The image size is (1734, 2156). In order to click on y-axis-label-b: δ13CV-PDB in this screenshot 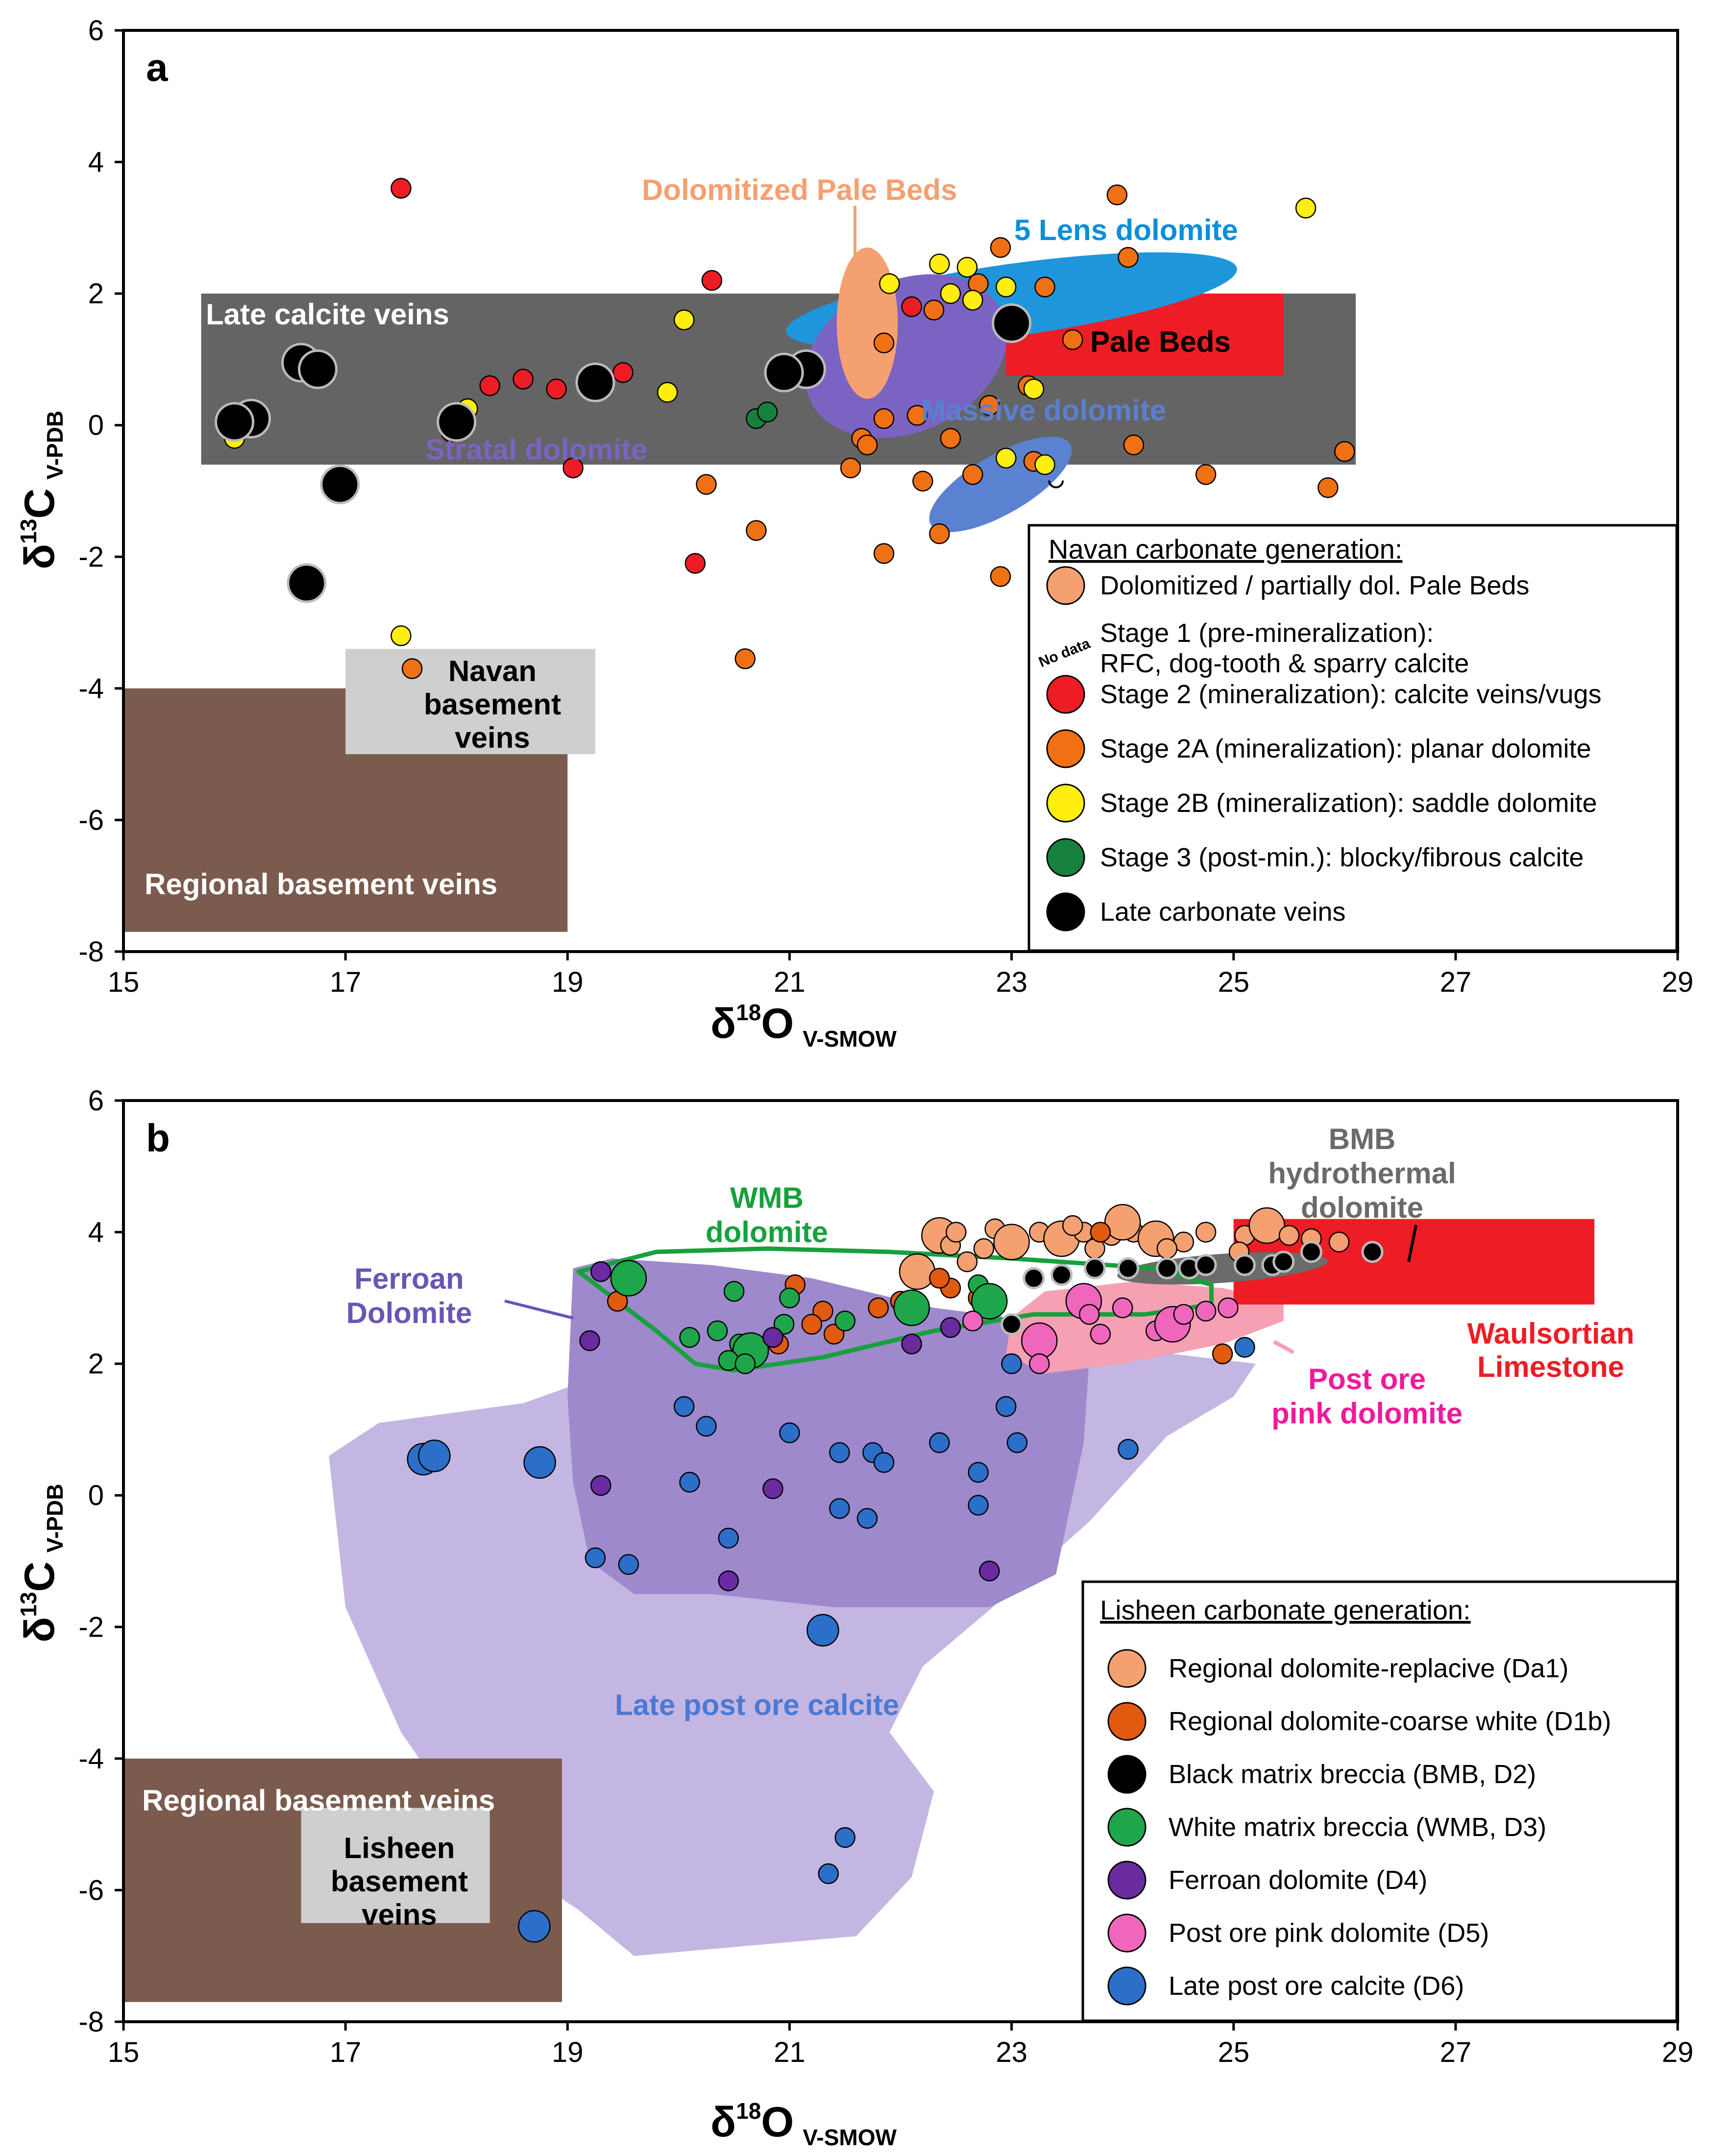, I will do `click(42, 1563)`.